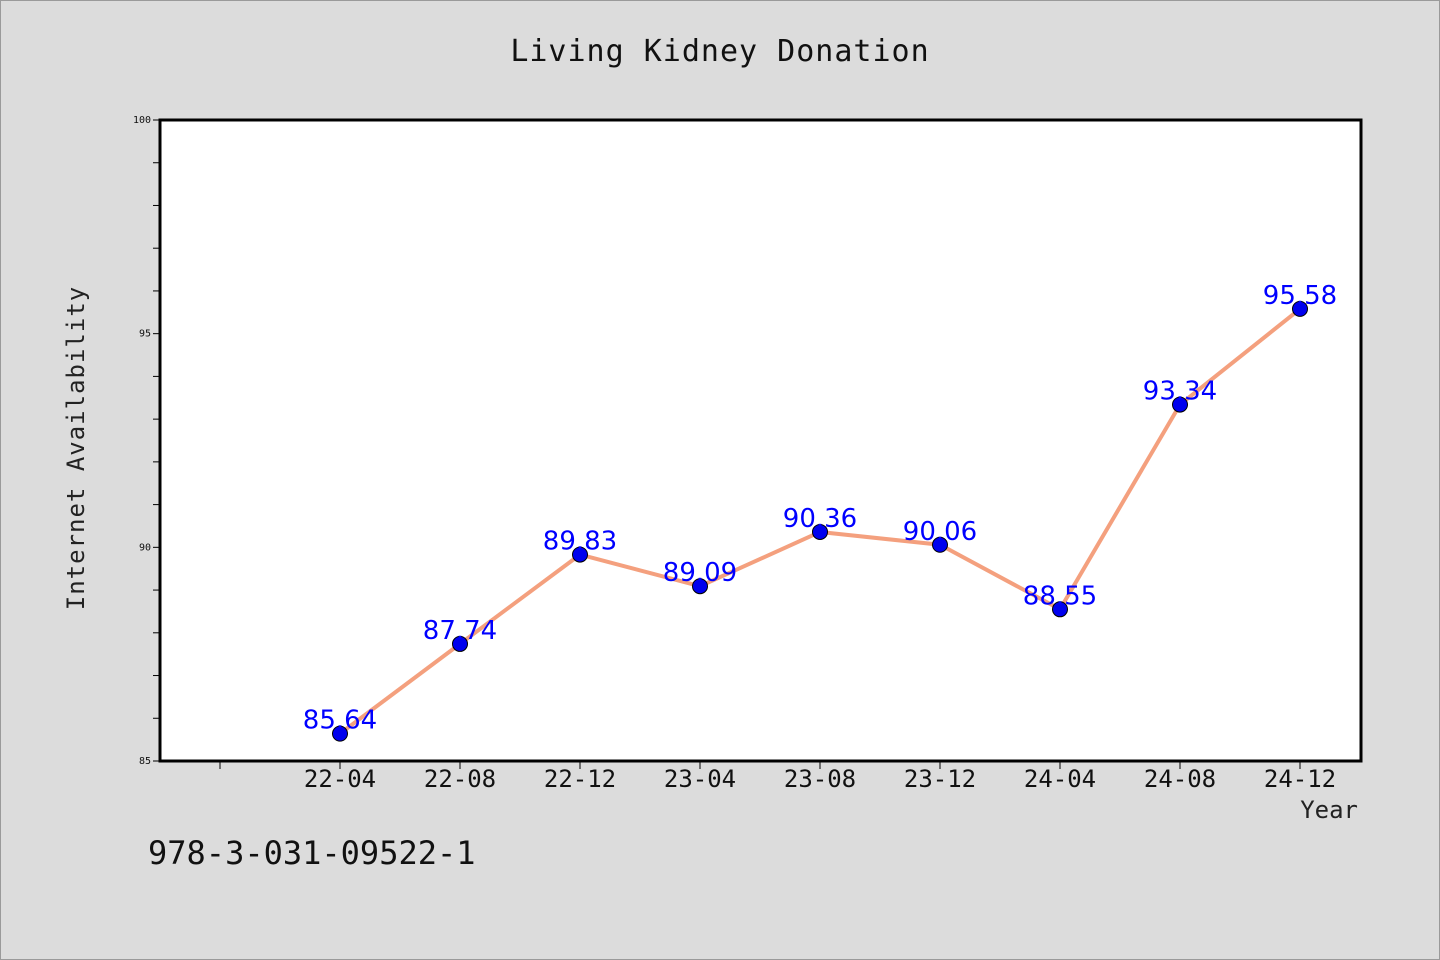 The width and height of the screenshot is (1440, 960). Describe the element at coordinates (312, 853) in the screenshot. I see `isbn-footer: 978-3-031-09522-1` at that location.